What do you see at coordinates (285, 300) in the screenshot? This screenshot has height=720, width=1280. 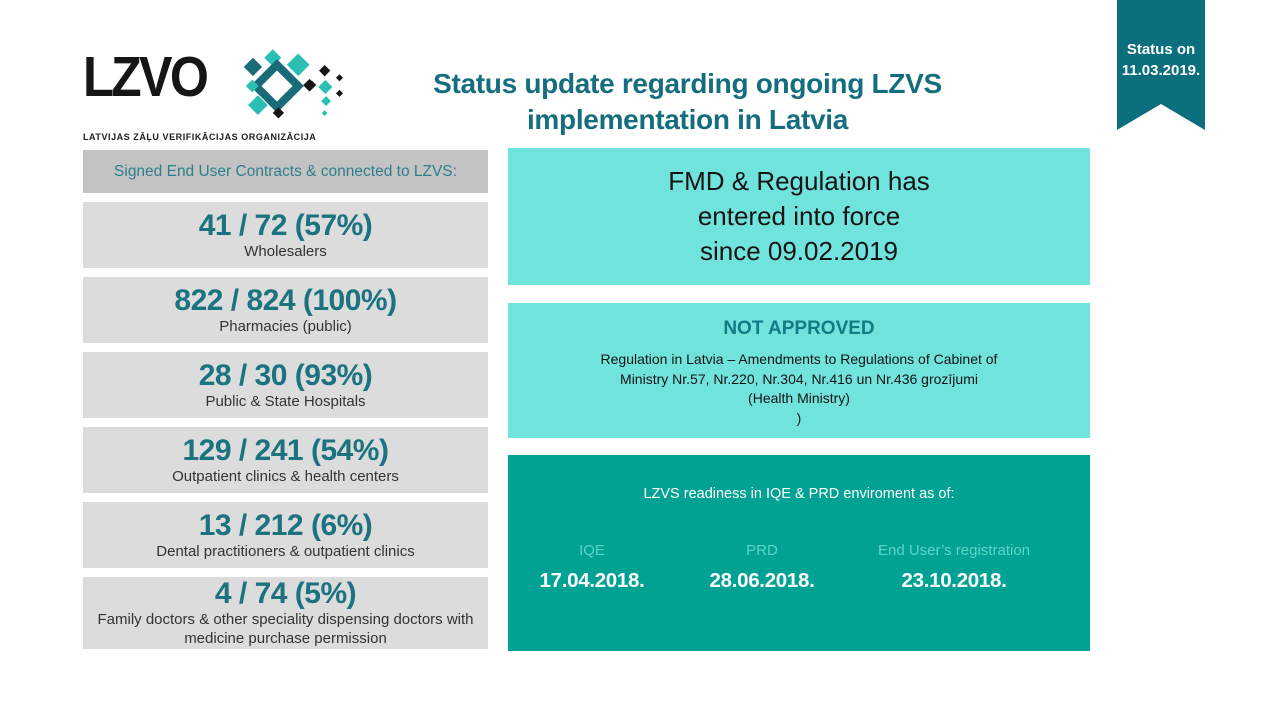 I see `stat-value: 822 / 824 (100%)` at bounding box center [285, 300].